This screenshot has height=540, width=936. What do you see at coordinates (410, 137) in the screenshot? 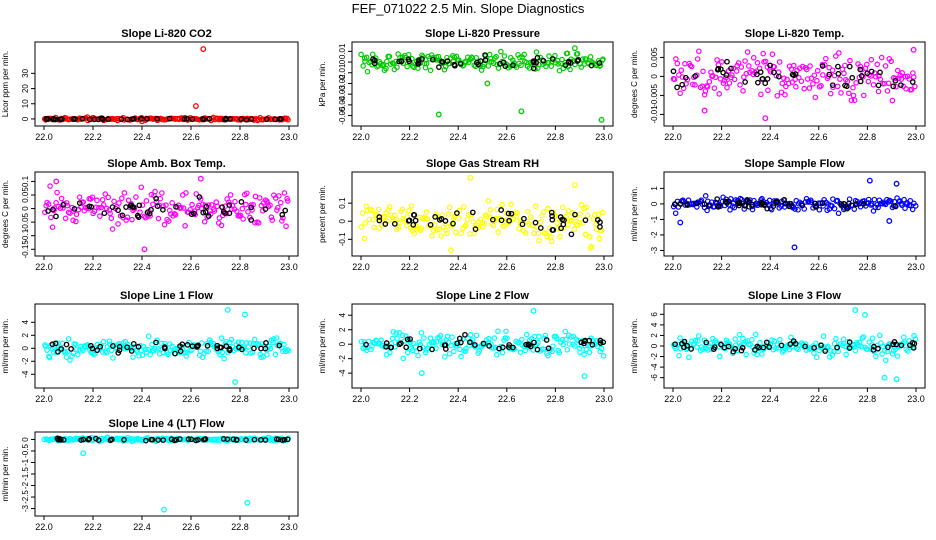
I see `x-tick-label: 22.2` at bounding box center [410, 137].